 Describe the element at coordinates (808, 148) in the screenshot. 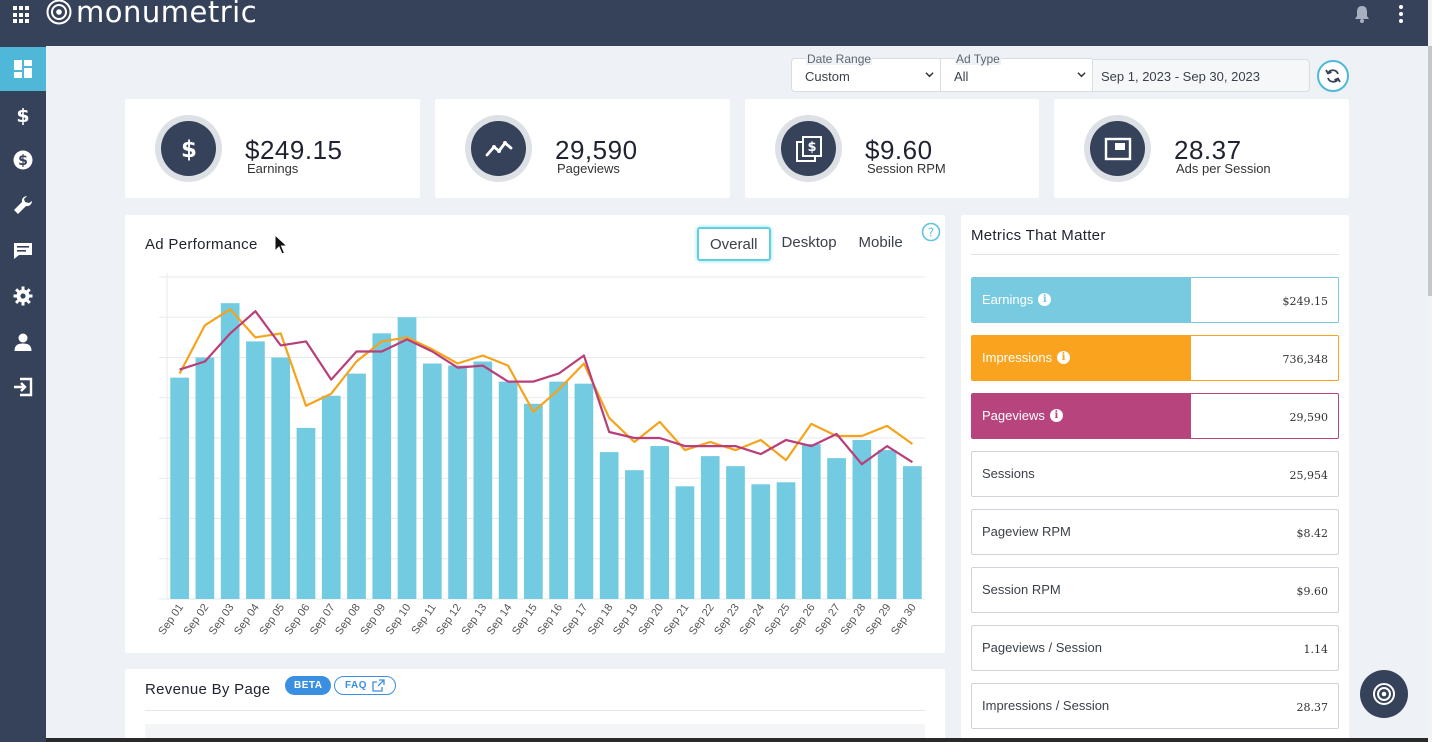

I see `stat-icon-circle: $` at that location.